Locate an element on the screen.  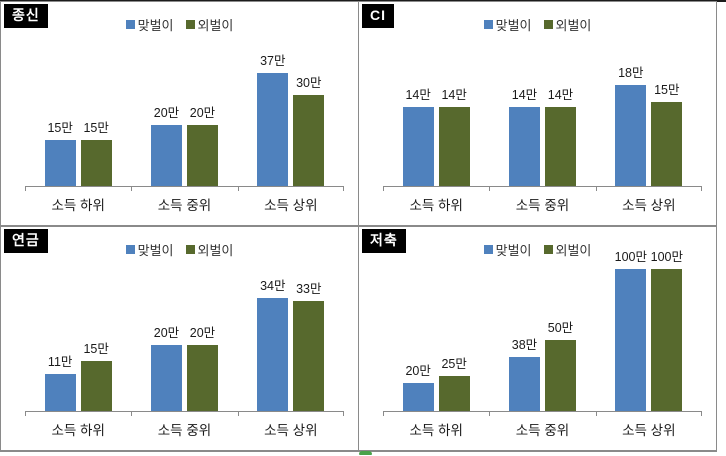
plot-area: 14만 14만 14만 14만 18만 15만 is located at coordinates (542, 115).